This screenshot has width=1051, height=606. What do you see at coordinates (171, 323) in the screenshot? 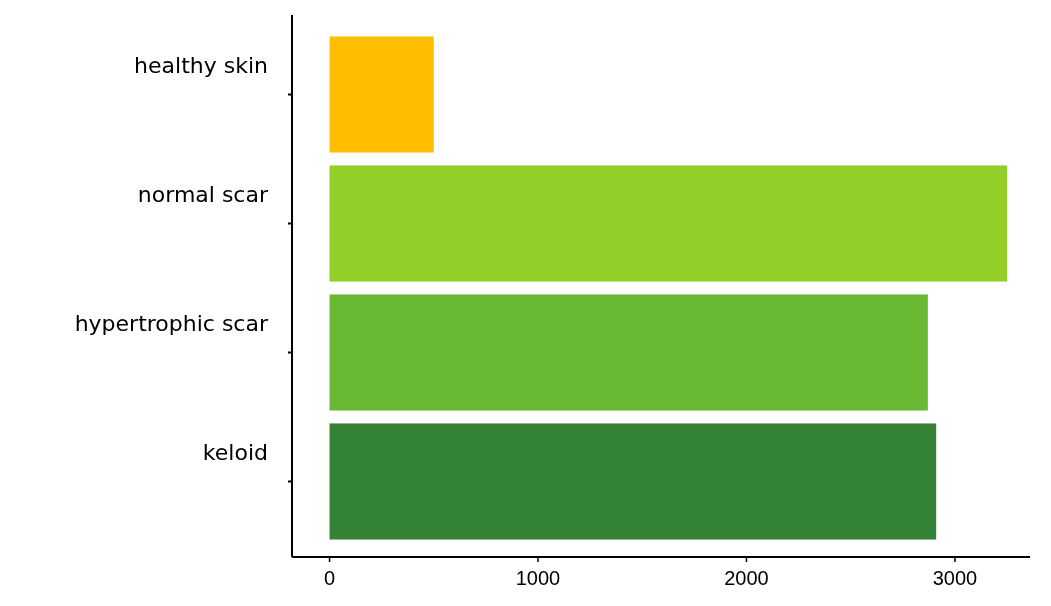
I see `y-tick-label: hypertrophic scar` at bounding box center [171, 323].